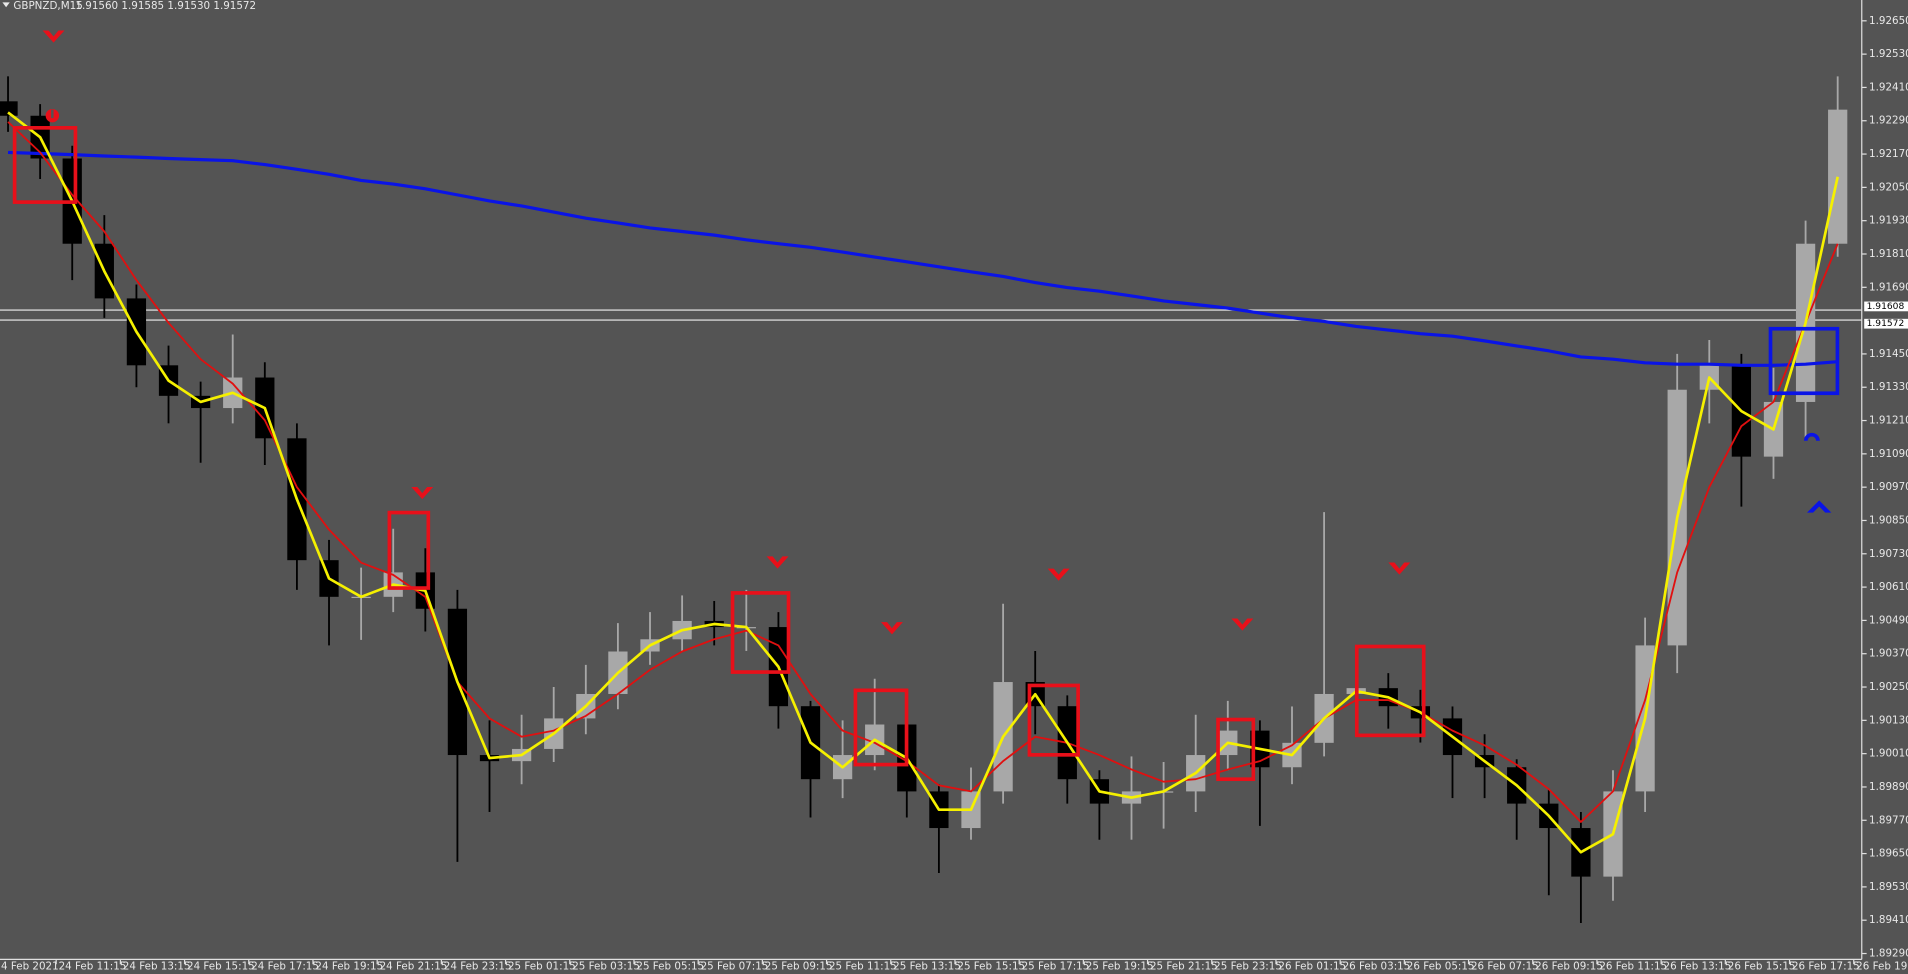 The image size is (1908, 974). Describe the element at coordinates (1888, 354) in the screenshot. I see `y-tick-label: 1.91450` at that location.